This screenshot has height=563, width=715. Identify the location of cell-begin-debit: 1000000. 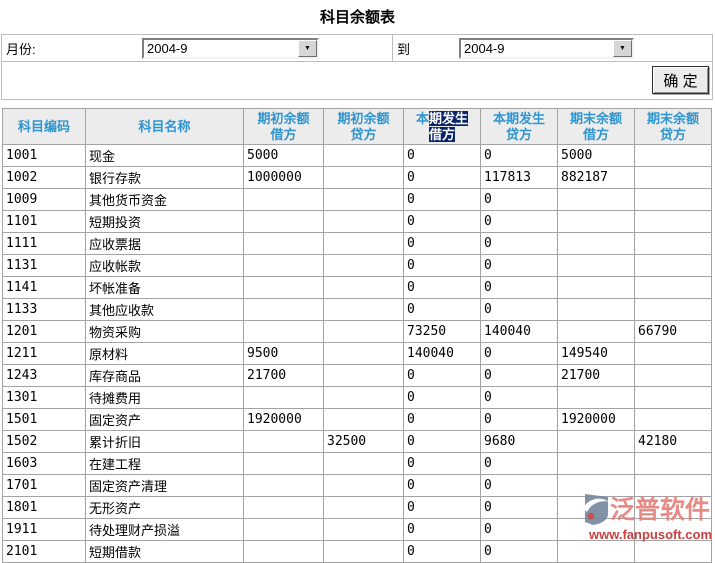
(283, 177).